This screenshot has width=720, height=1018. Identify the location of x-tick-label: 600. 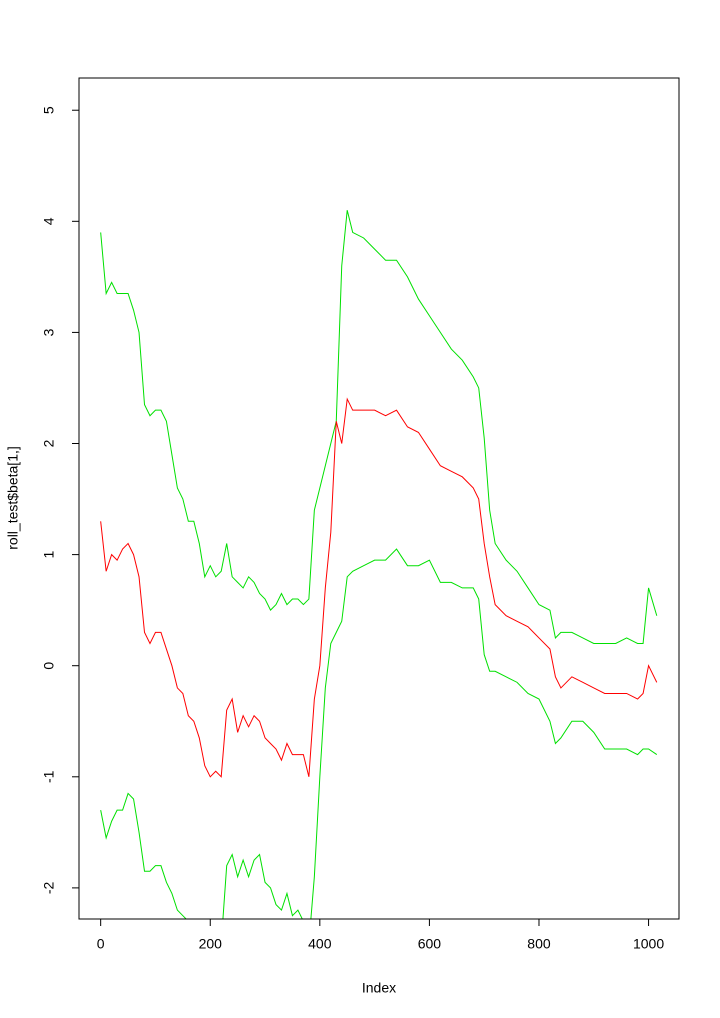
(430, 944).